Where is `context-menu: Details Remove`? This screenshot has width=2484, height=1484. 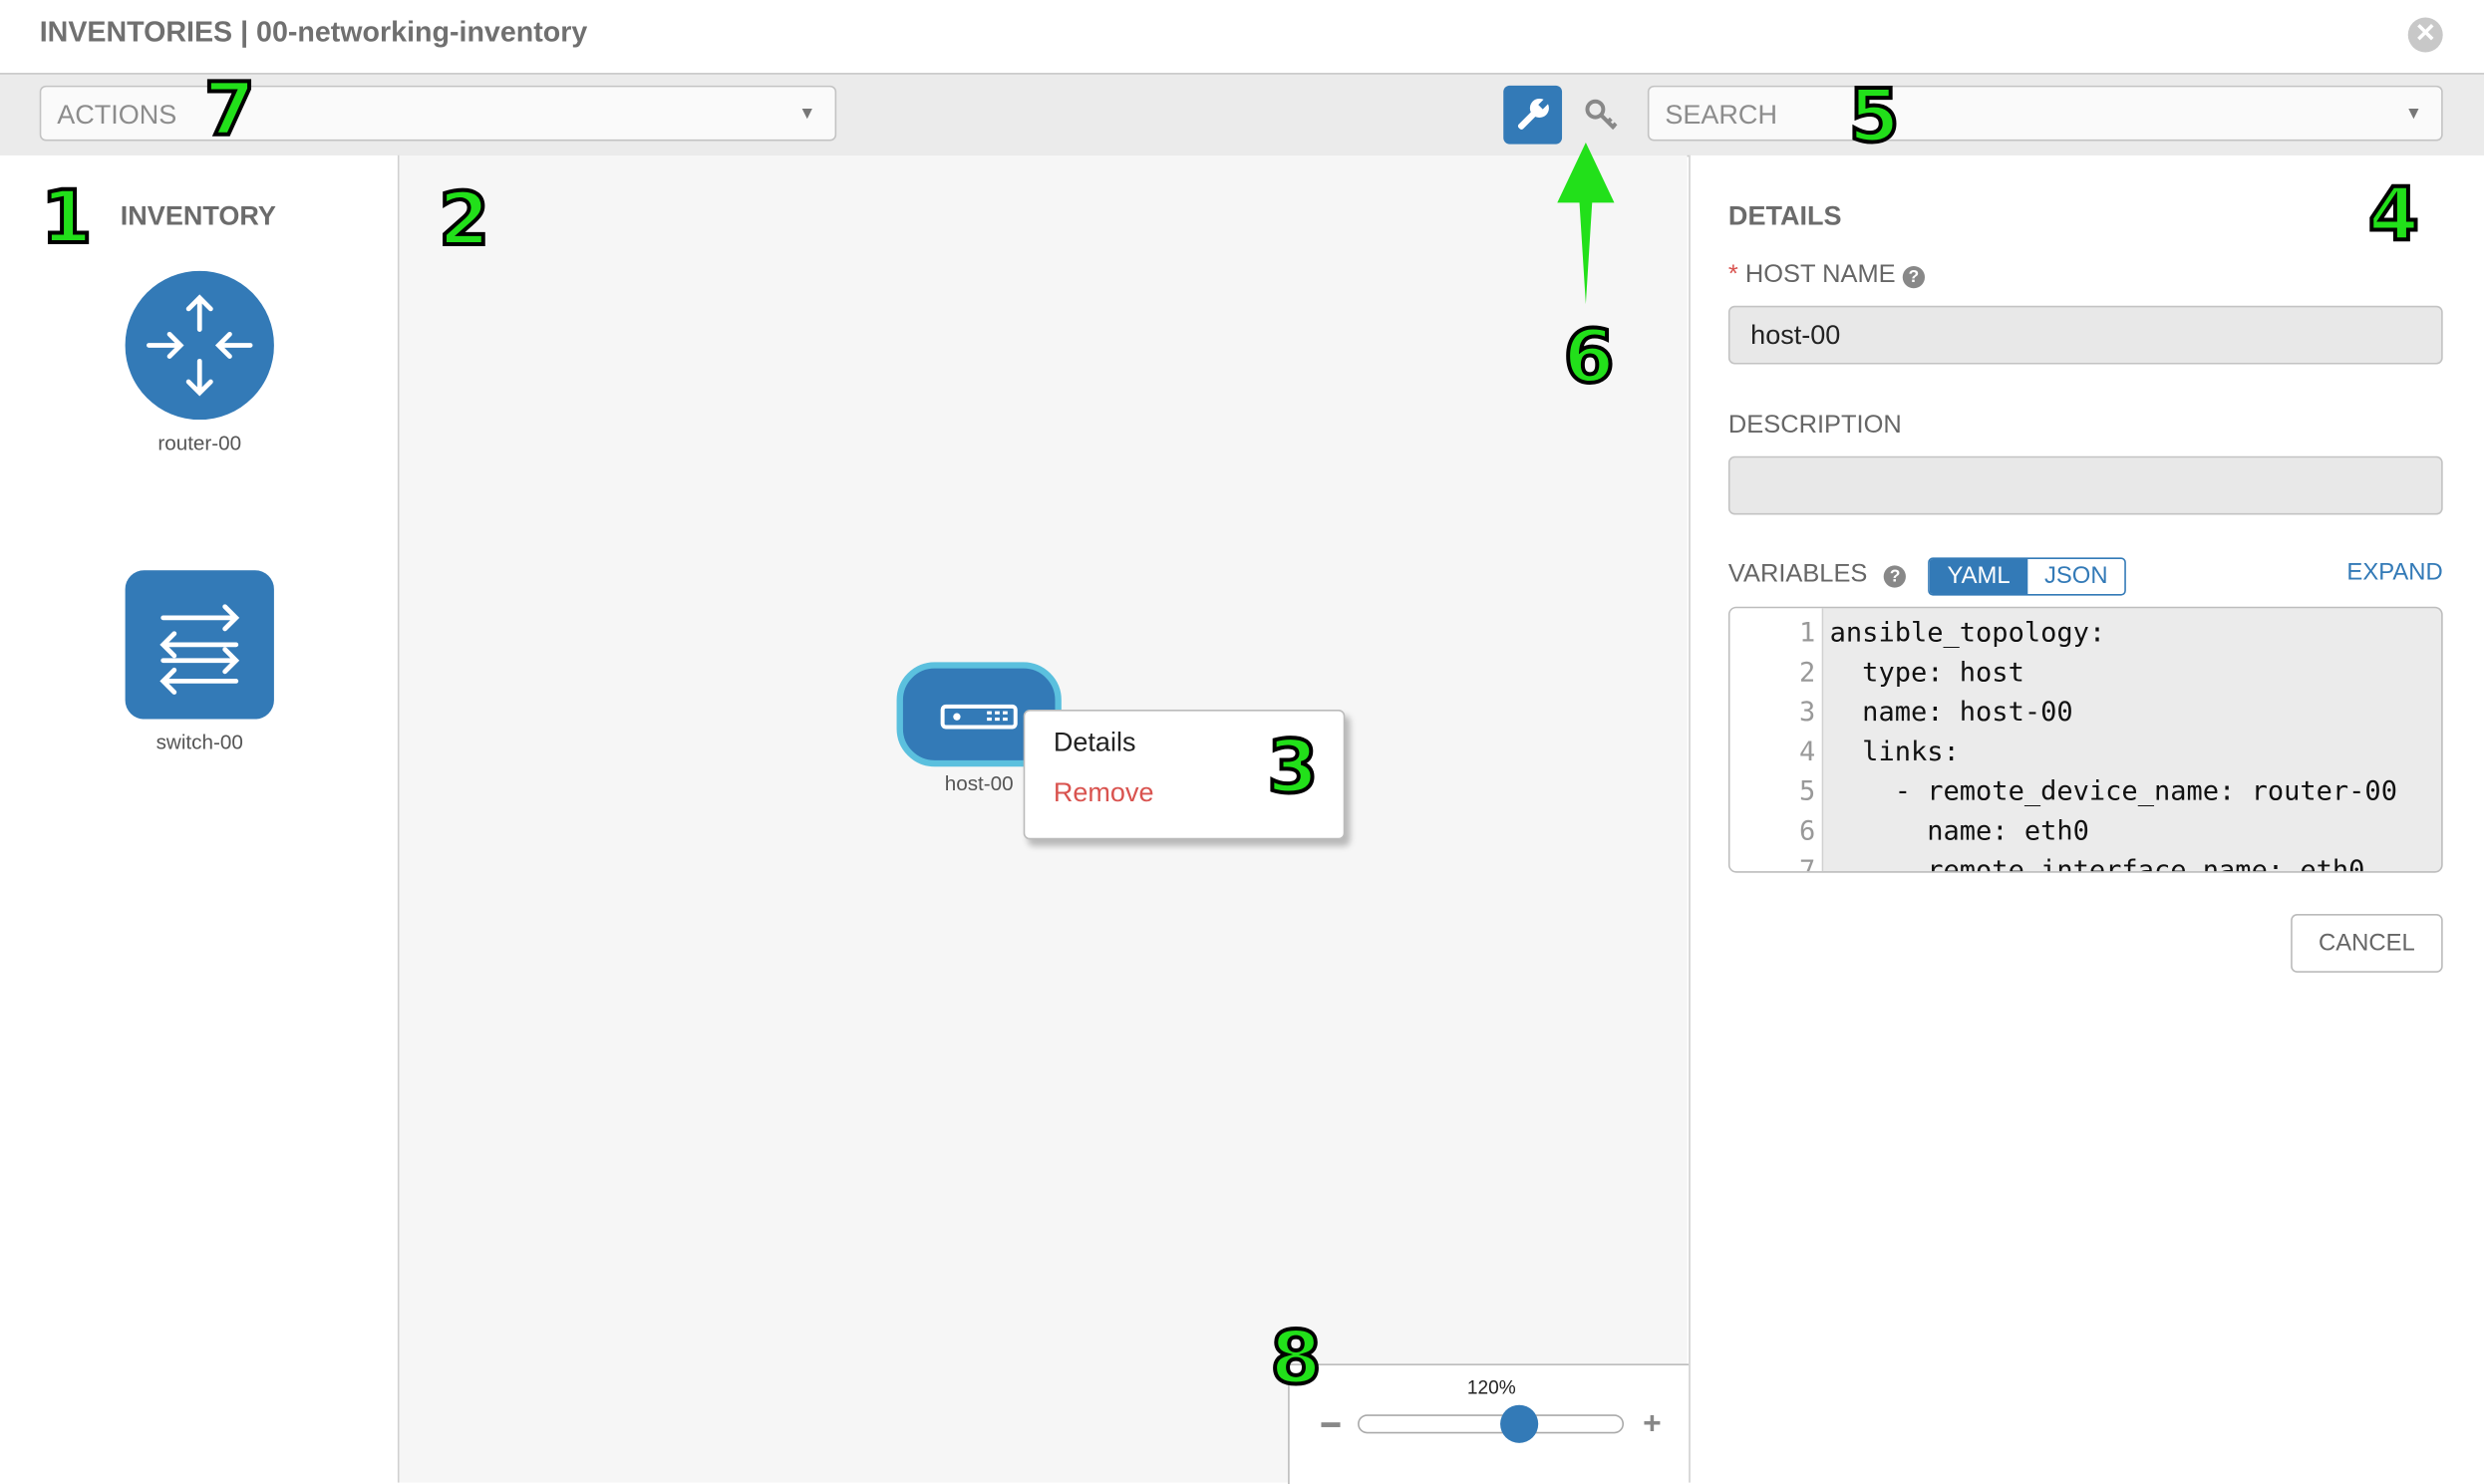 context-menu: Details Remove is located at coordinates (1184, 775).